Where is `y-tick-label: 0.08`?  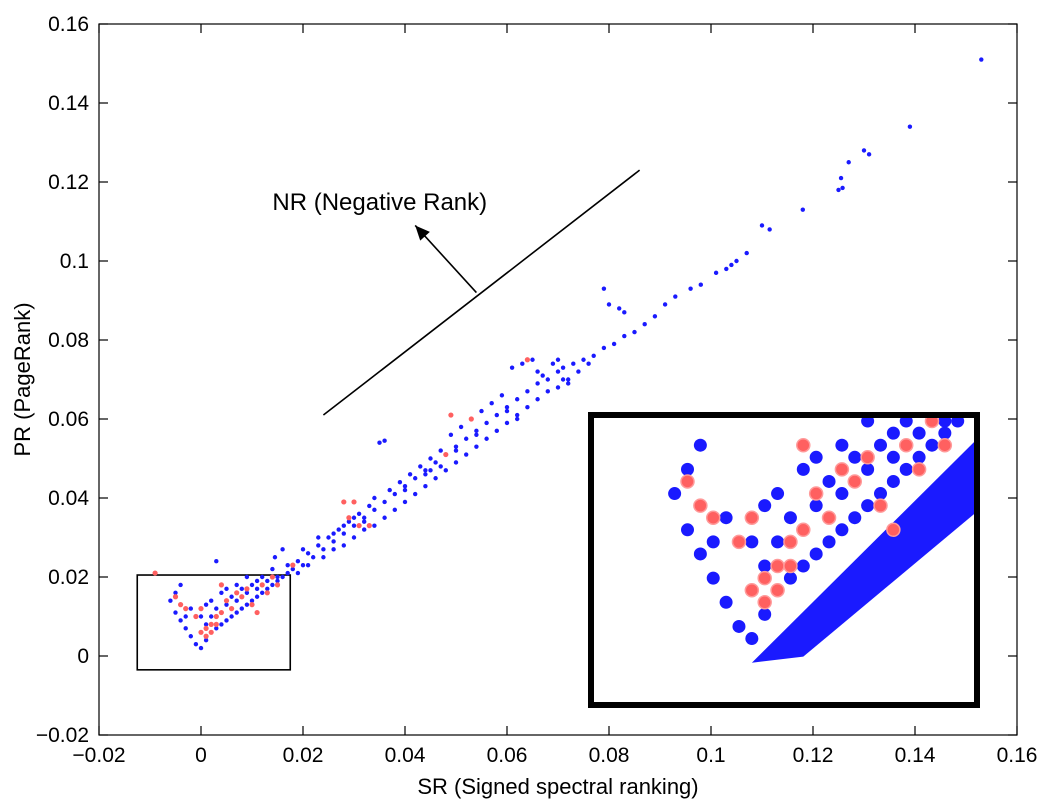
y-tick-label: 0.08 is located at coordinates (68, 340).